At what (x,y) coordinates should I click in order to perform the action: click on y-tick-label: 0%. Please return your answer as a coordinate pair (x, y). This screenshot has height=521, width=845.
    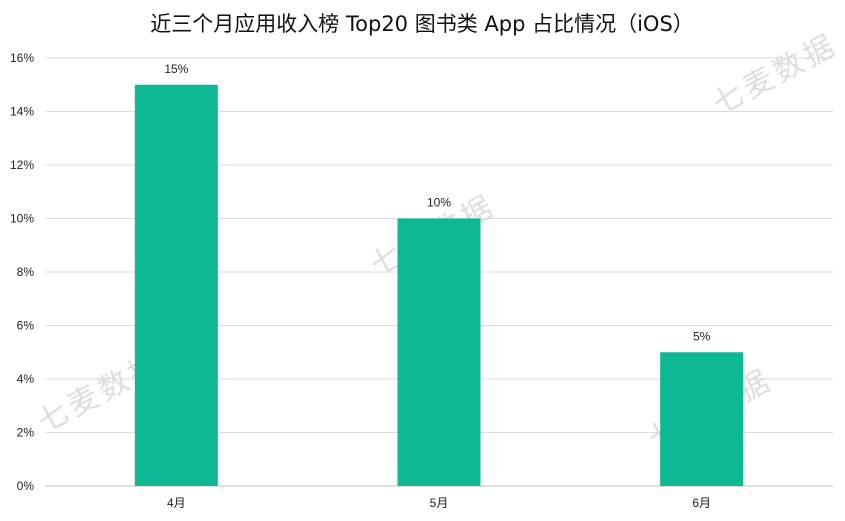
    Looking at the image, I should click on (26, 486).